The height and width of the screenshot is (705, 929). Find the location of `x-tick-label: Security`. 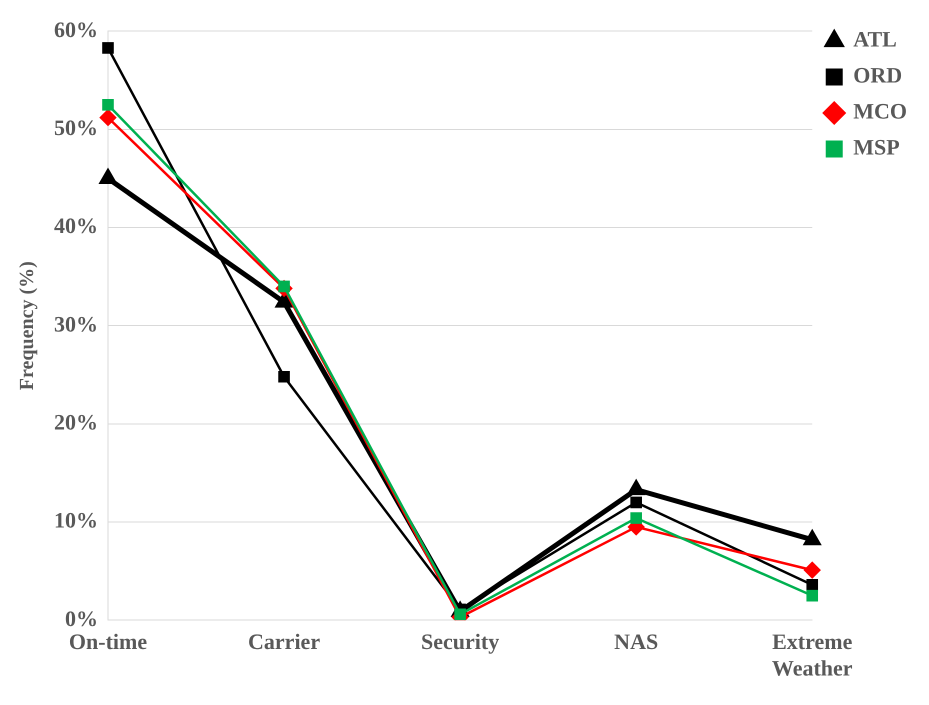

x-tick-label: Security is located at coordinates (460, 641).